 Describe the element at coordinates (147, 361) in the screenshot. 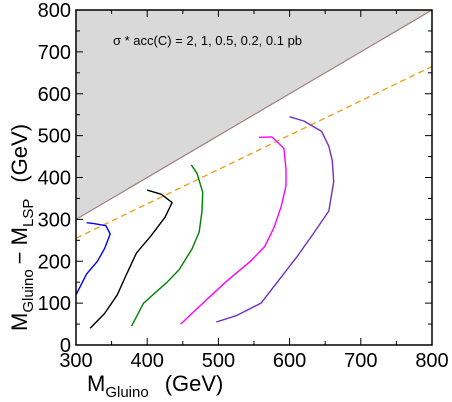

I see `x-tick-label: 400` at that location.